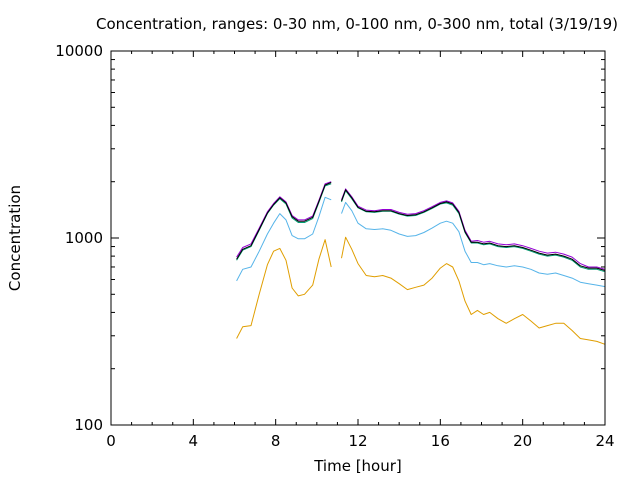  I want to click on y-tick-label: 10000, so click(79, 51).